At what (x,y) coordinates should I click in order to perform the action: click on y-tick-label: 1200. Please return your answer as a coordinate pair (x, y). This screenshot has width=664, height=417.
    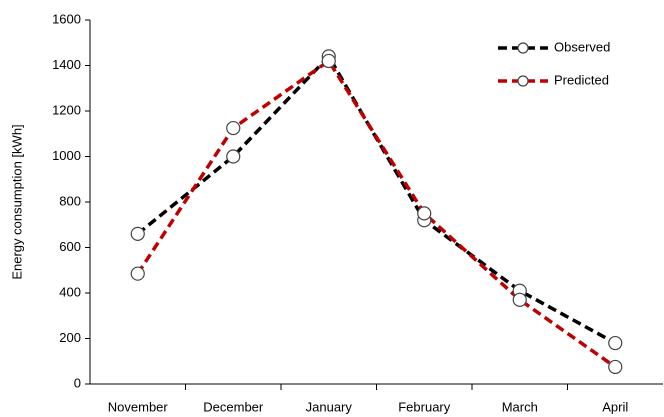
    Looking at the image, I should click on (66, 109).